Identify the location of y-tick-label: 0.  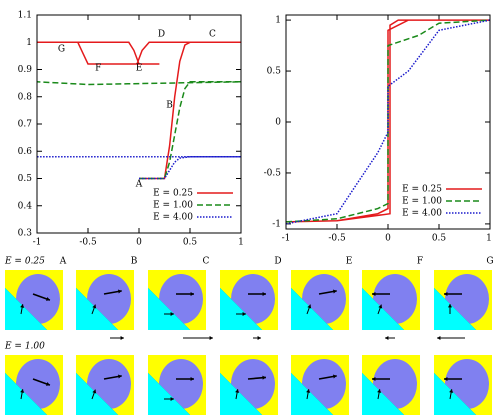
(278, 123).